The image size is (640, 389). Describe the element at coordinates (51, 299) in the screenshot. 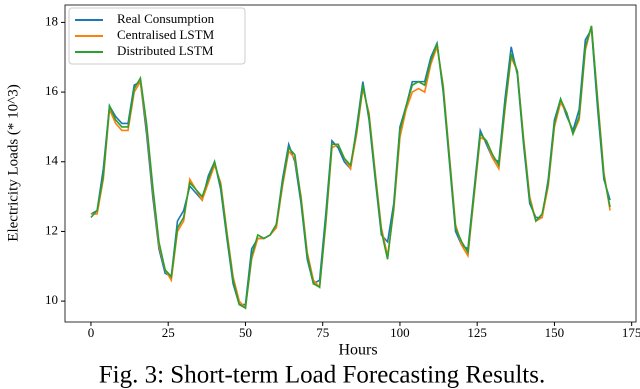

I see `y-tick-label: 10` at that location.